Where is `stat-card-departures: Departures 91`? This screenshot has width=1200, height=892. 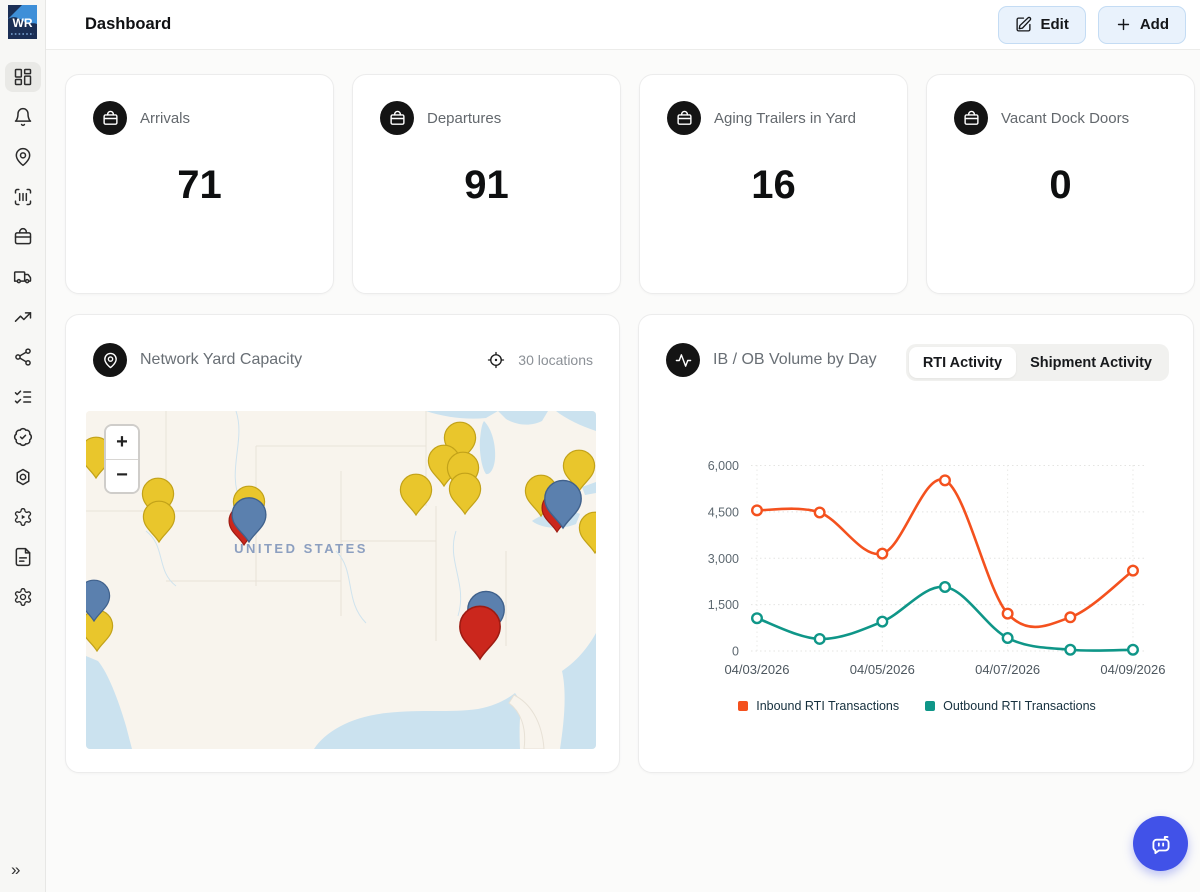
stat-card-departures: Departures 91 is located at coordinates (486, 184).